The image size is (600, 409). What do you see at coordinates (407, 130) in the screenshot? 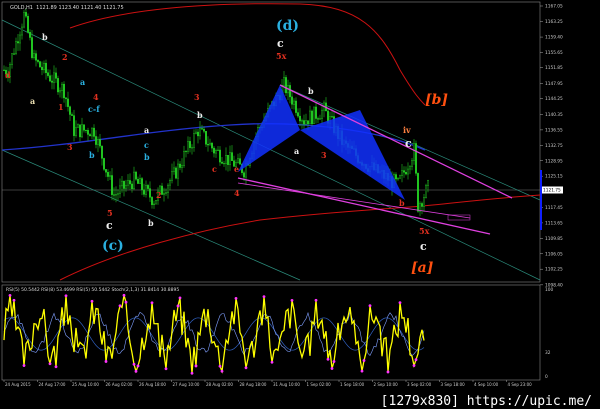
I see `wave-label: iv` at bounding box center [407, 130].